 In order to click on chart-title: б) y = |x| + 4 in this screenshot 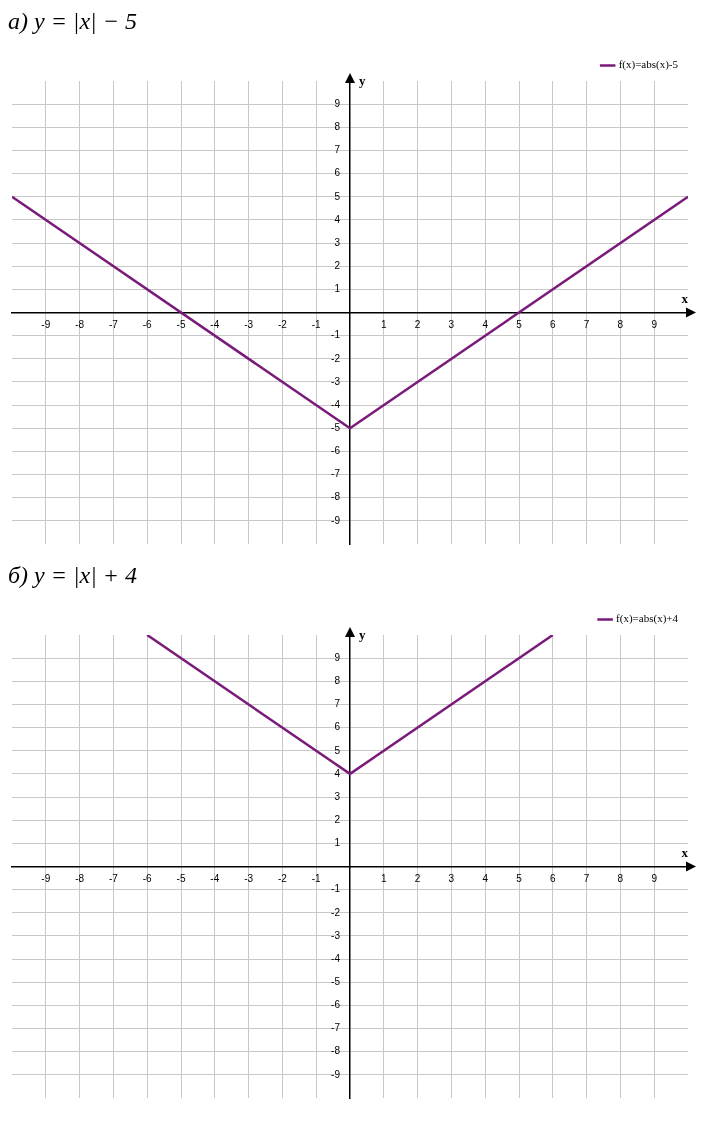, I will do `click(73, 576)`.